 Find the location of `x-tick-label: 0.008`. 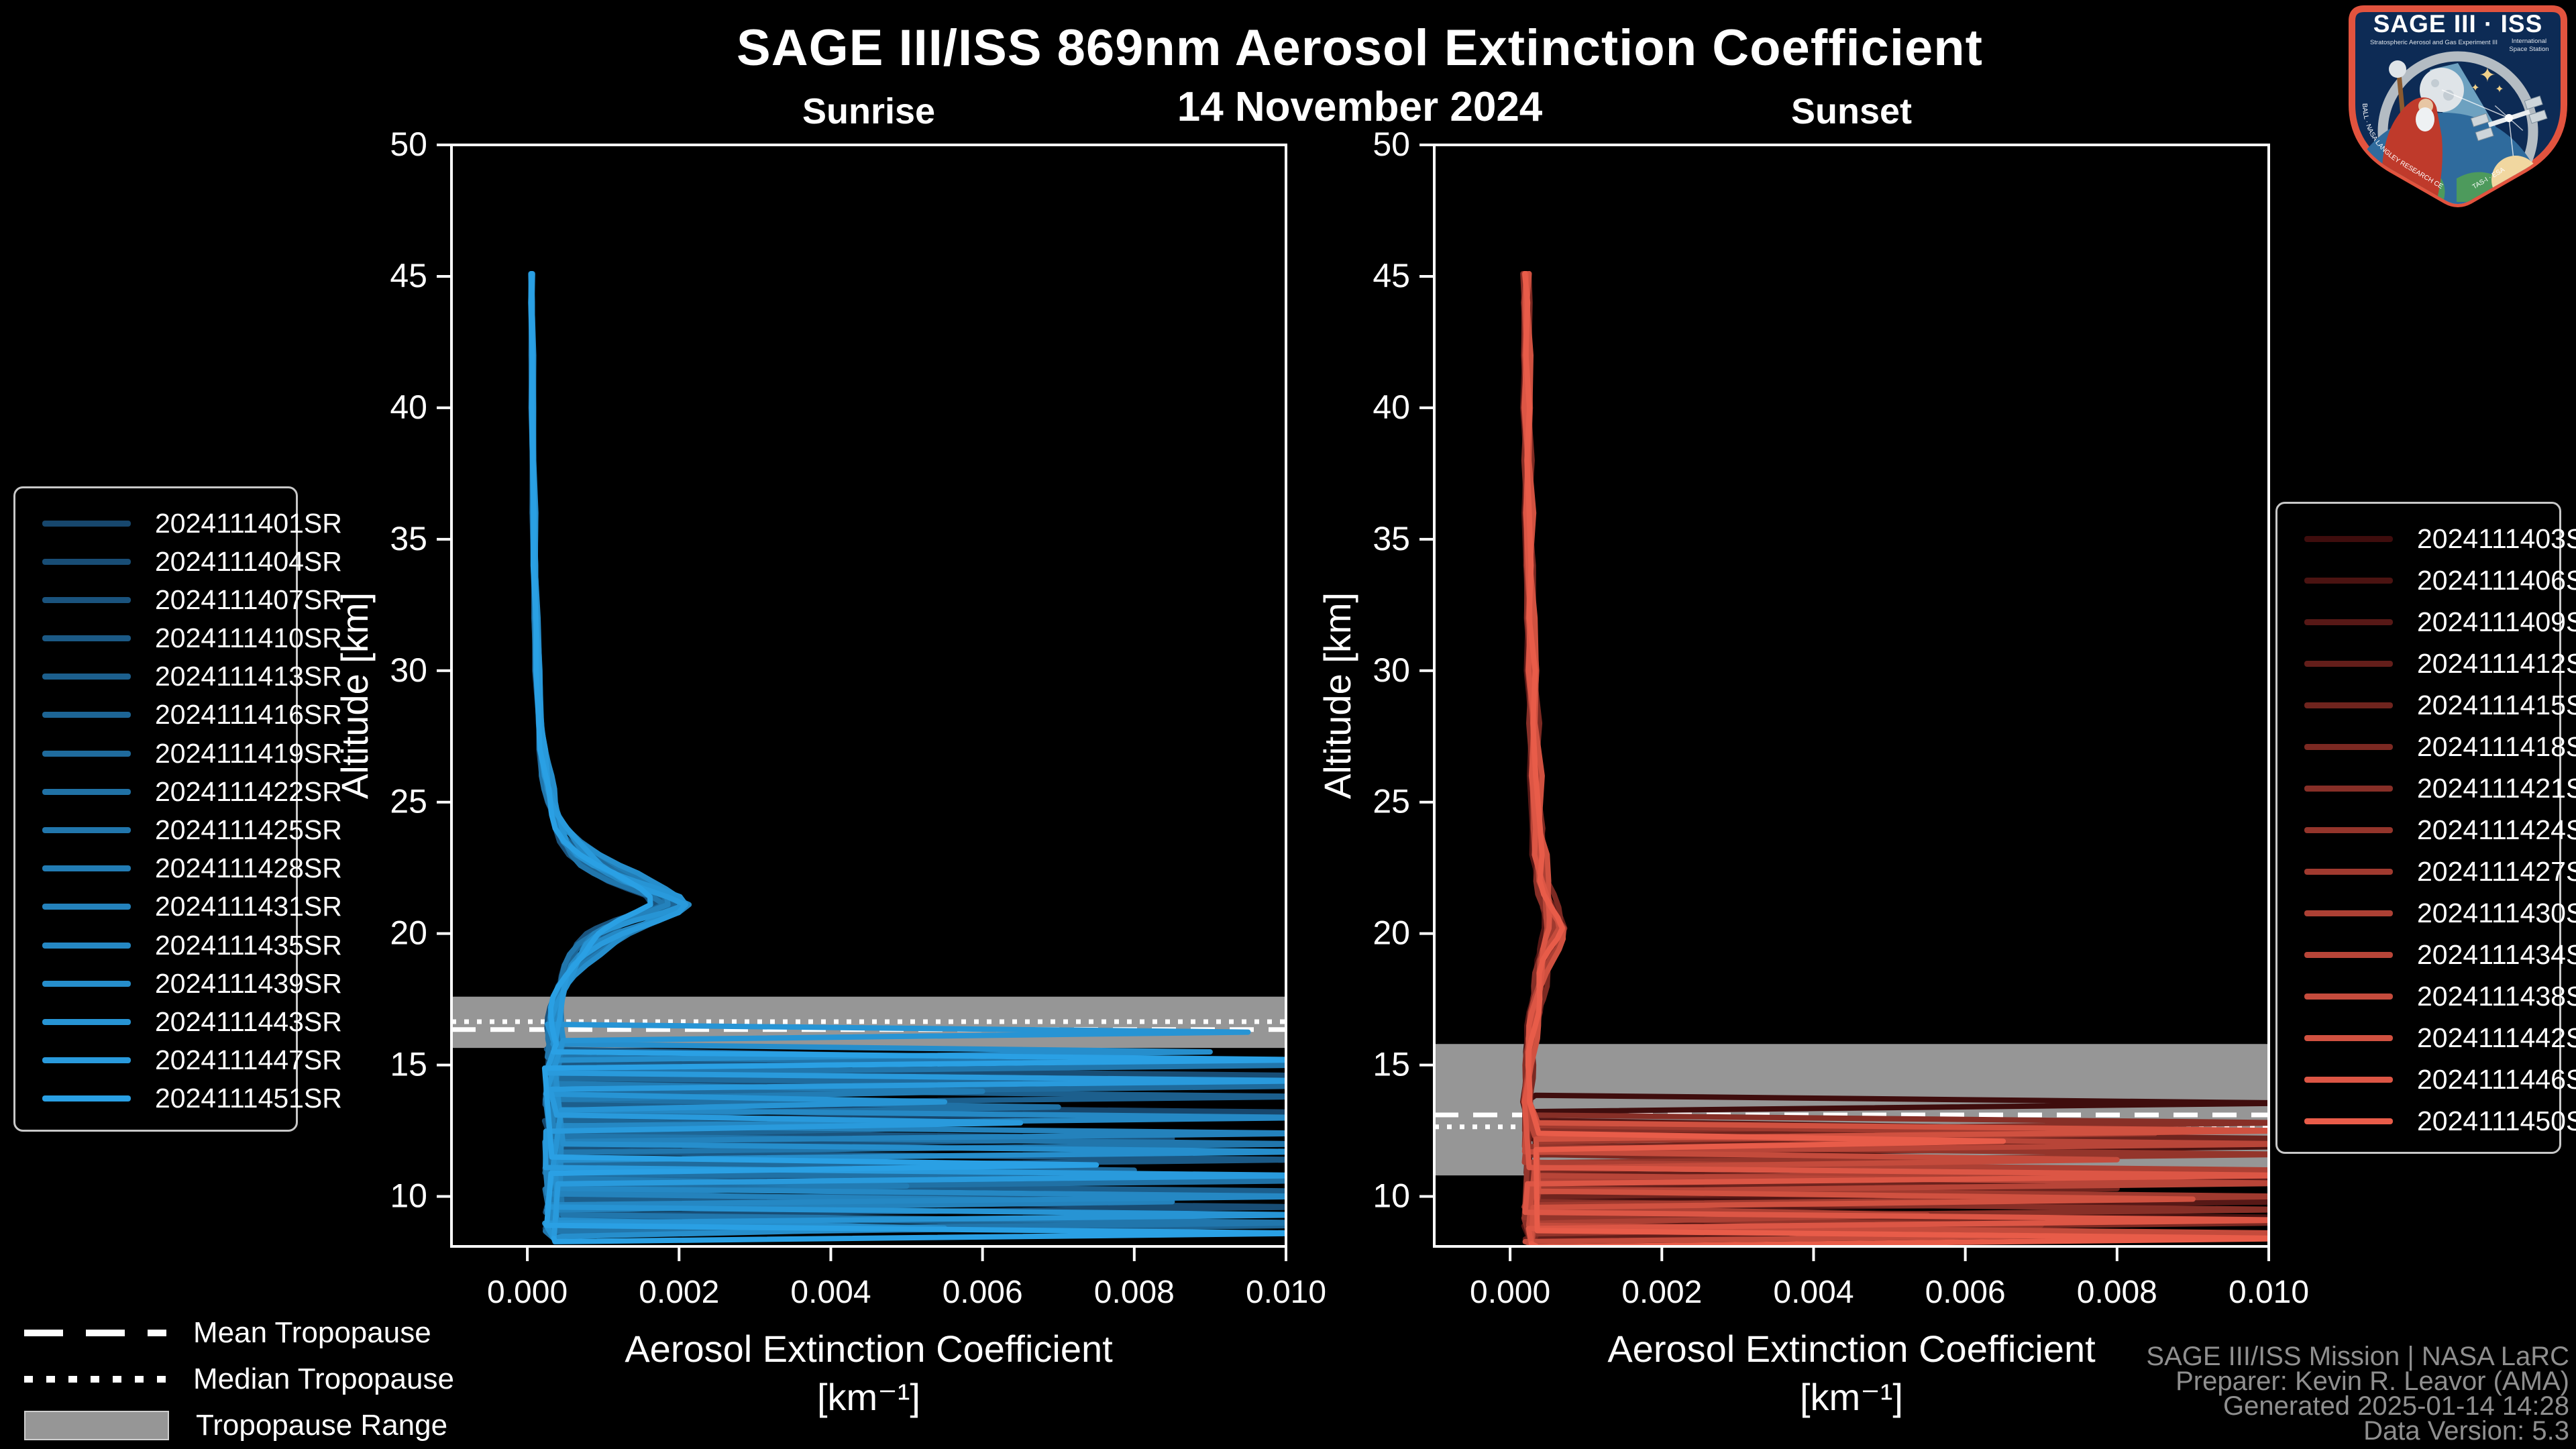

x-tick-label: 0.008 is located at coordinates (2117, 1292).